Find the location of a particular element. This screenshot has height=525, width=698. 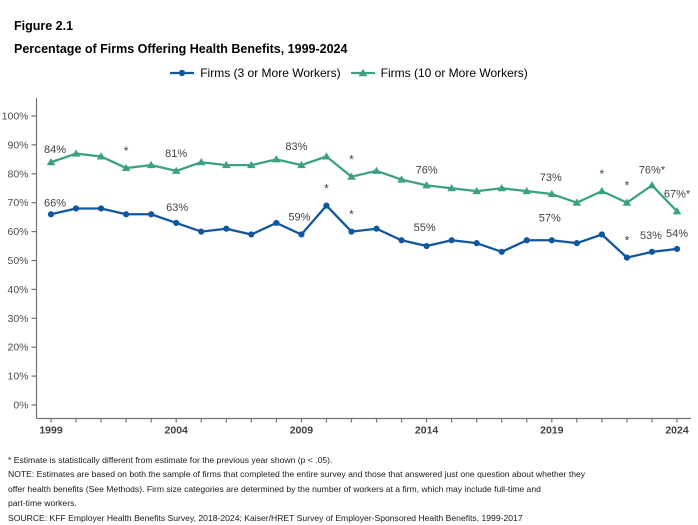

figure-number: Figure 2.1 is located at coordinates (44, 26).